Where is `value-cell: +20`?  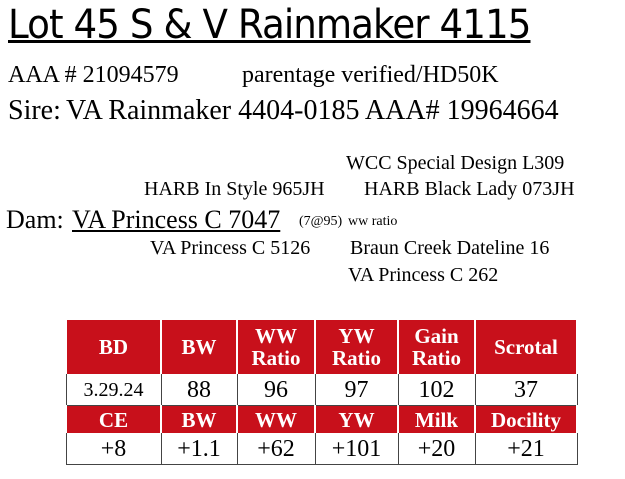 value-cell: +20 is located at coordinates (436, 449).